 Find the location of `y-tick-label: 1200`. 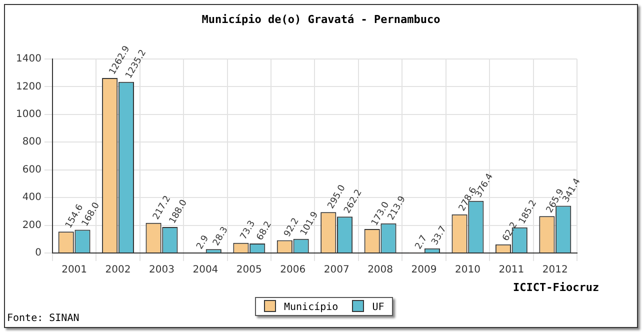

y-tick-label: 1200 is located at coordinates (29, 86).